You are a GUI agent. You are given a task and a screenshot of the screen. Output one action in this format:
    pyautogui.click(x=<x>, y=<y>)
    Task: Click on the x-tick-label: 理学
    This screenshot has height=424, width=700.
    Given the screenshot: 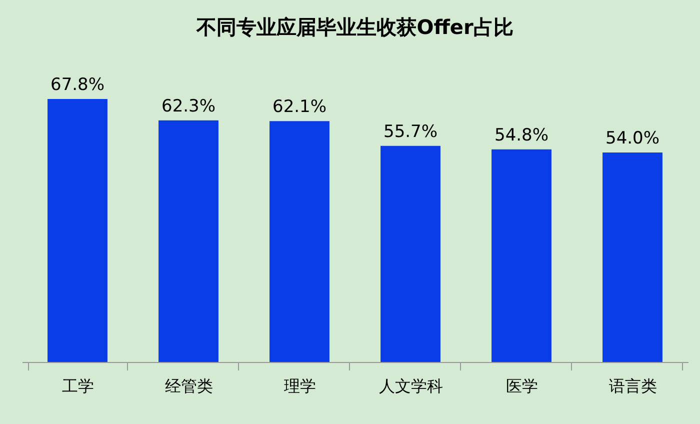 What is the action you would take?
    pyautogui.click(x=300, y=386)
    